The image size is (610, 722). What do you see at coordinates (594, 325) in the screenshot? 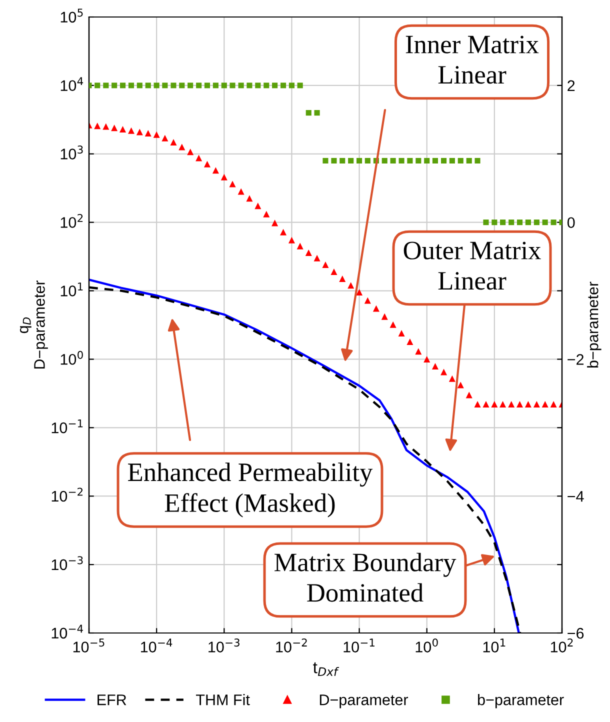
I see `y2-axis-title: b−parameter` at bounding box center [594, 325].